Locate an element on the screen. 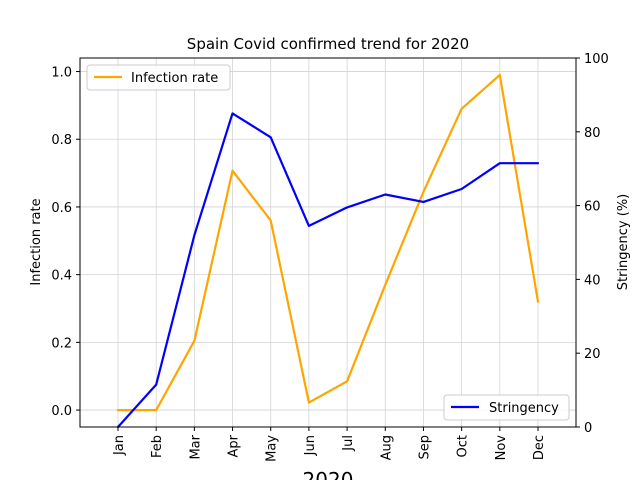 Image resolution: width=640 pixels, height=480 pixels. x-tick-label: Nov is located at coordinates (501, 448).